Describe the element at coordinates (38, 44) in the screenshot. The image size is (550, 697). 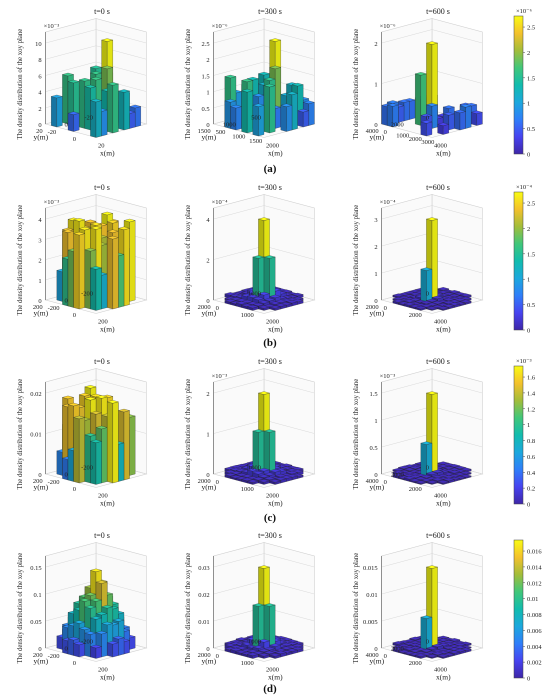
I see `z-tick-label: 10` at that location.